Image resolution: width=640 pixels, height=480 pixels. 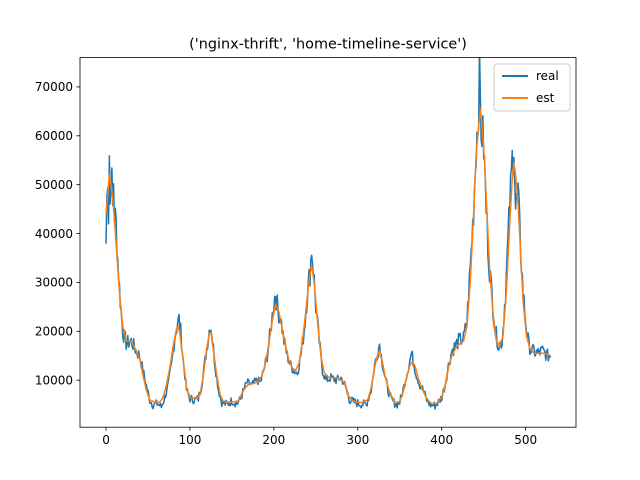 I want to click on x-tick-label: 0, so click(x=106, y=440).